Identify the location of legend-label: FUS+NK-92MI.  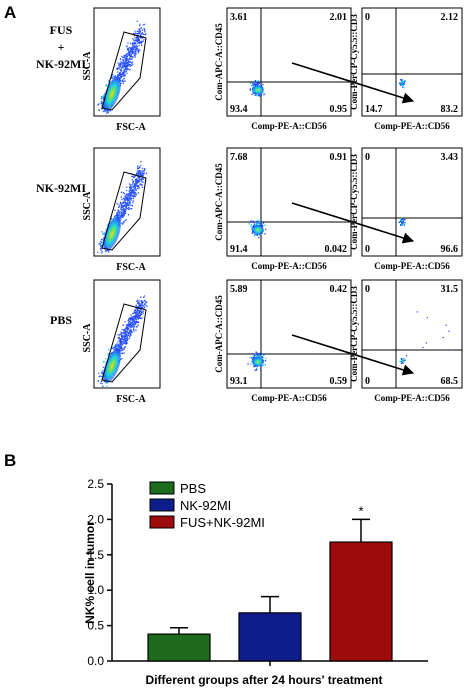
(222, 522).